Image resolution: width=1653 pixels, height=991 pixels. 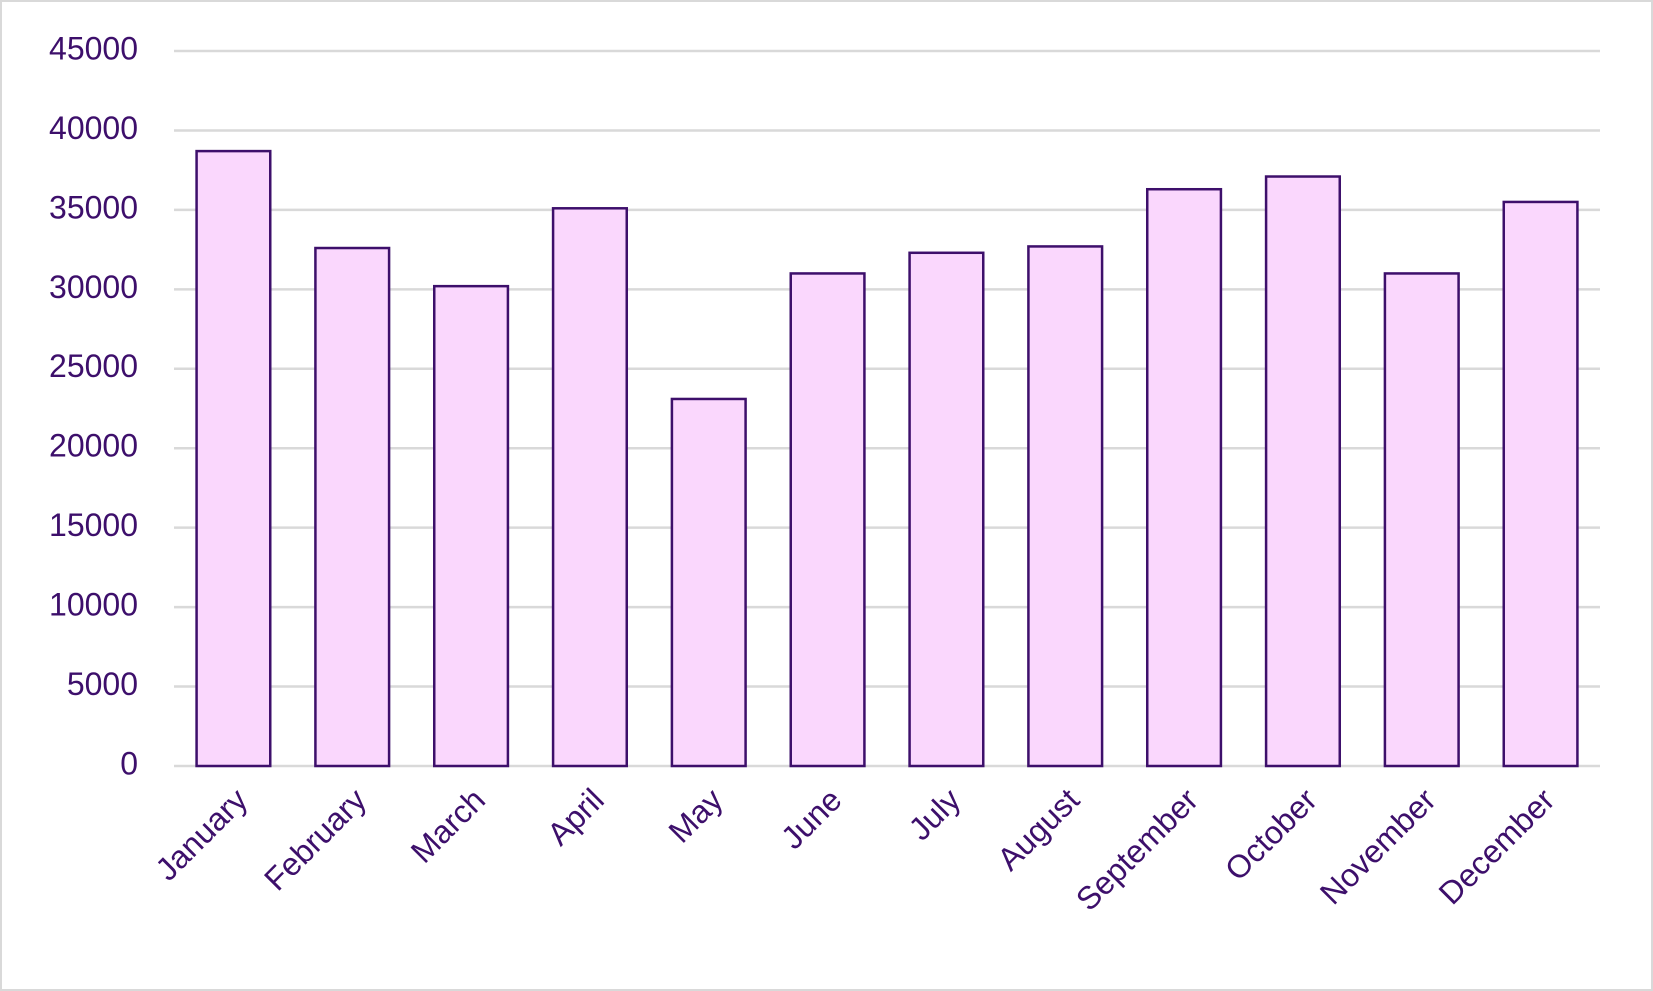 What do you see at coordinates (93, 287) in the screenshot?
I see `y-tick-label: 30000` at bounding box center [93, 287].